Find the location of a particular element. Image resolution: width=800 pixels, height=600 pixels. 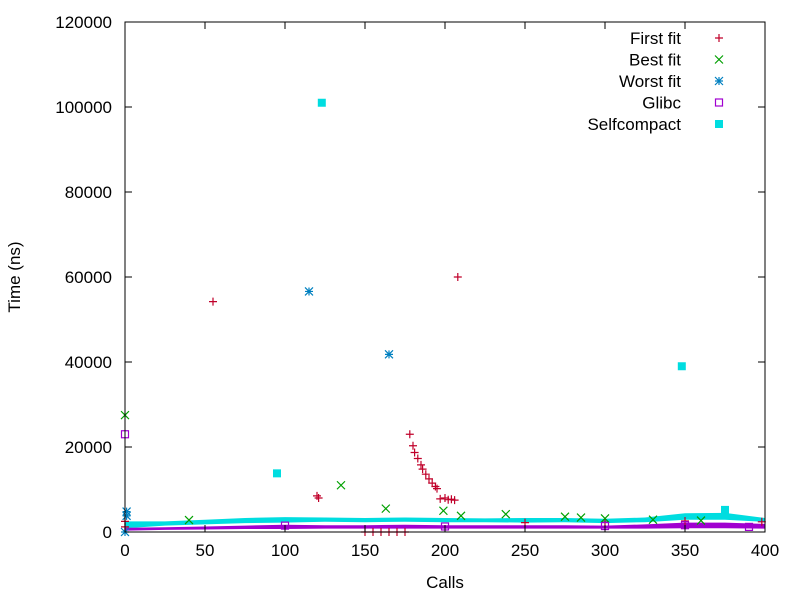

legend-item-best-fit: Best fit is located at coordinates (676, 60).